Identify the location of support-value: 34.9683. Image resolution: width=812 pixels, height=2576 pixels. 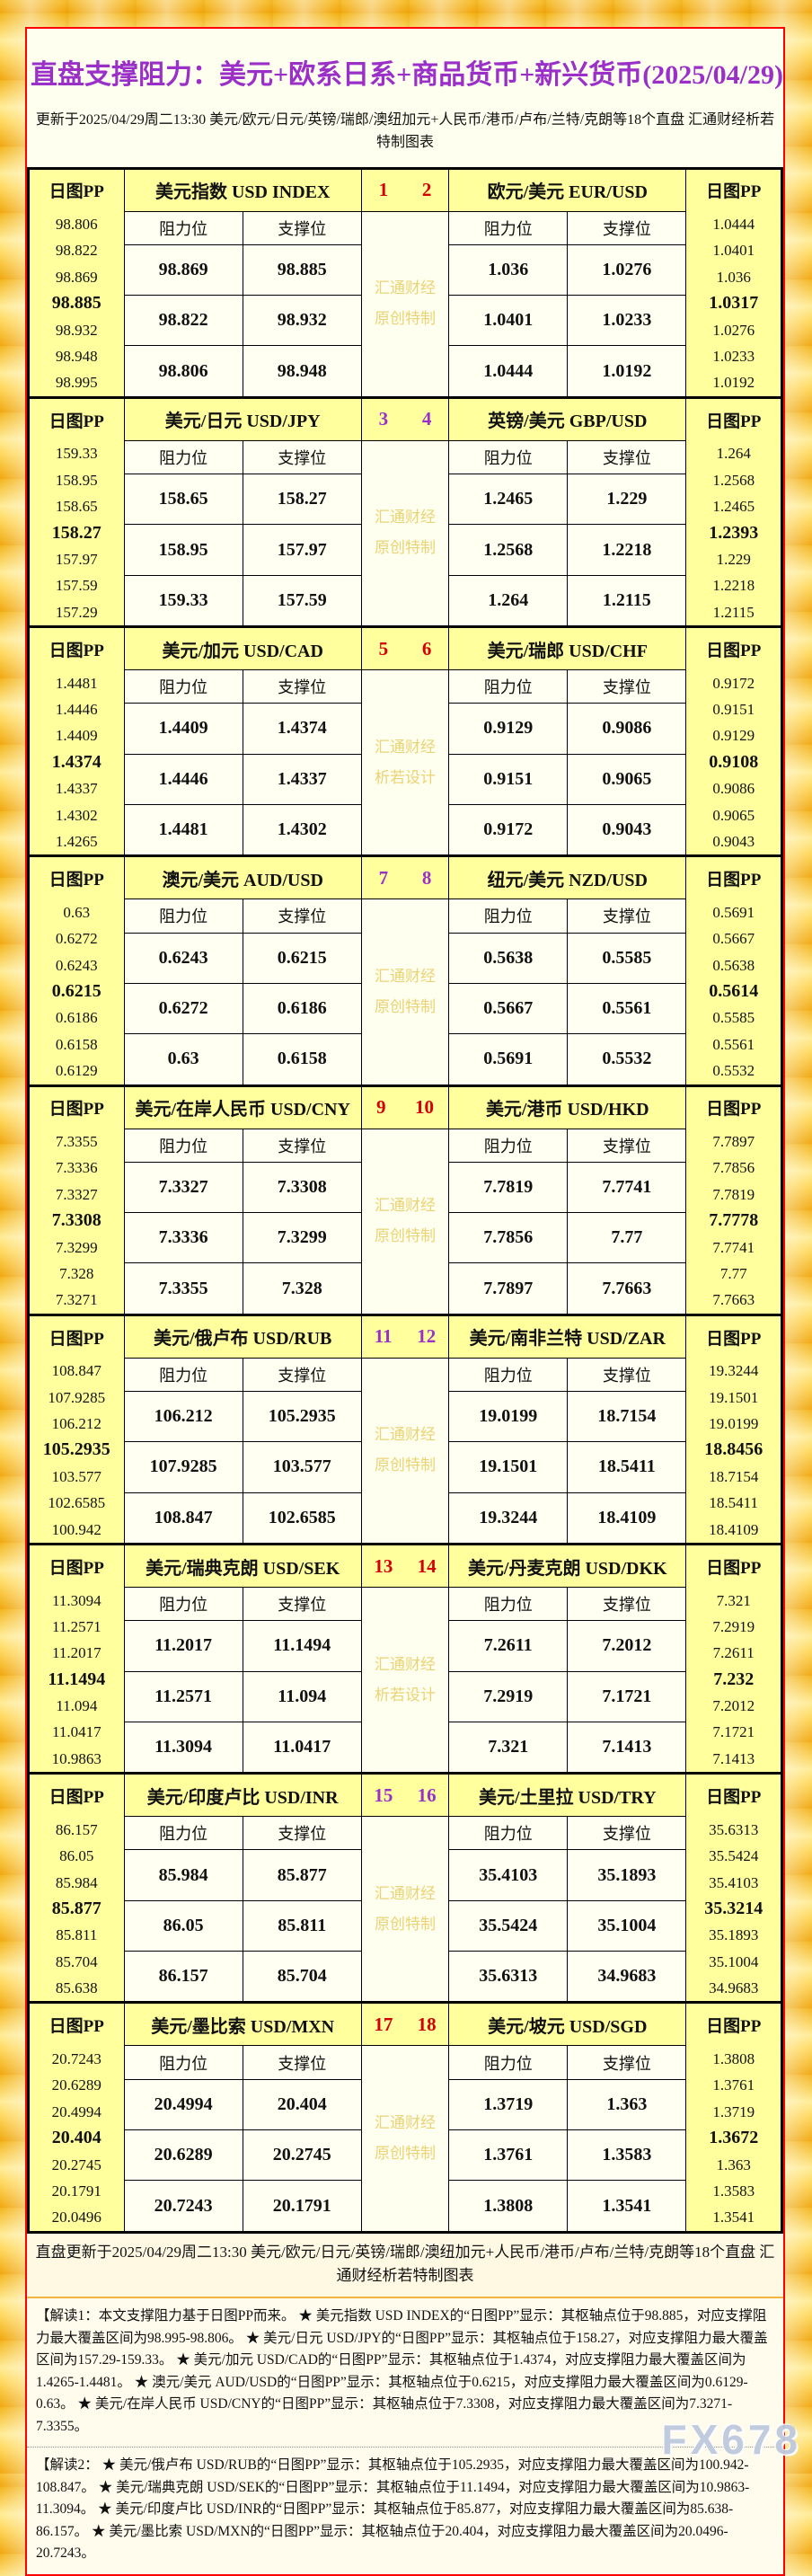
(627, 1977).